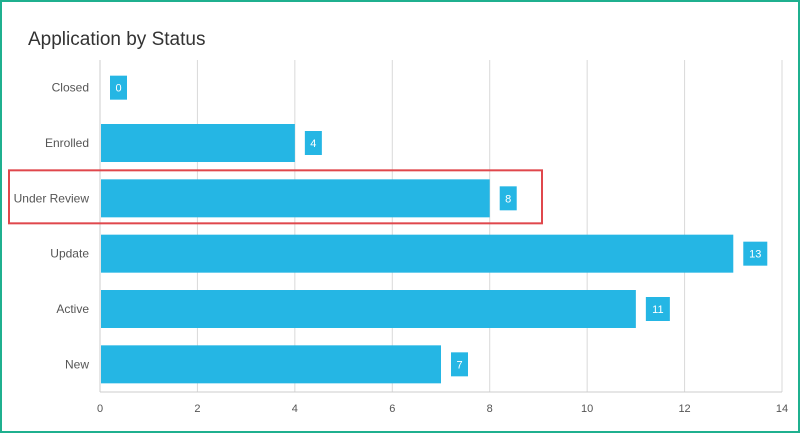 The width and height of the screenshot is (800, 433). I want to click on x-tick-label-14: 14, so click(782, 409).